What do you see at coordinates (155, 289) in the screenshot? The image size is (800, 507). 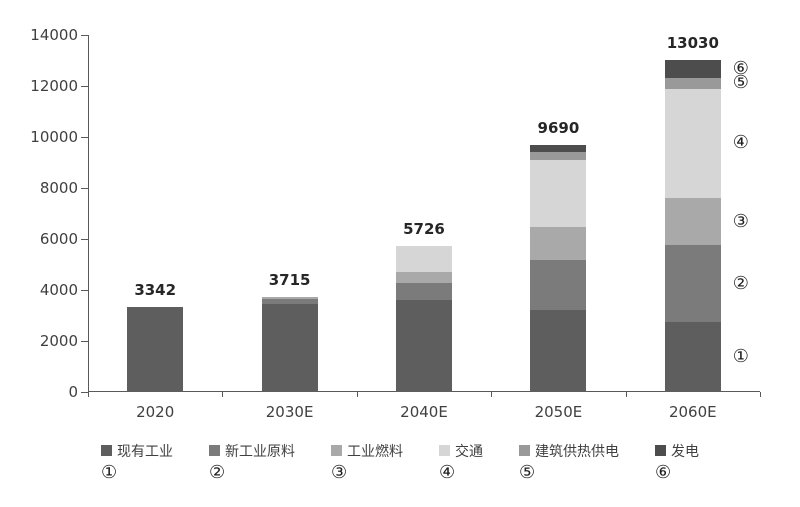 I see `bar-total-label: 3342` at bounding box center [155, 289].